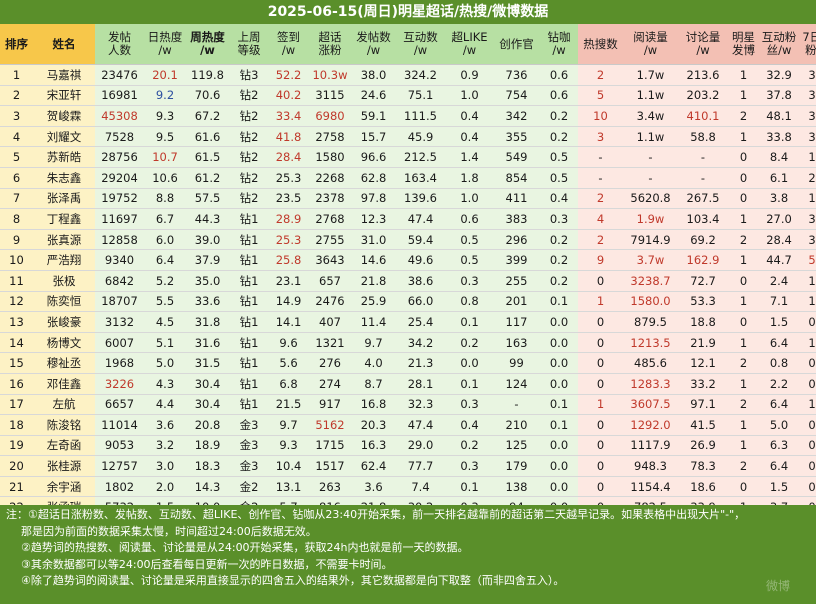 The image size is (816, 604). What do you see at coordinates (119, 240) in the screenshot?
I see `table-cell: 12858` at bounding box center [119, 240].